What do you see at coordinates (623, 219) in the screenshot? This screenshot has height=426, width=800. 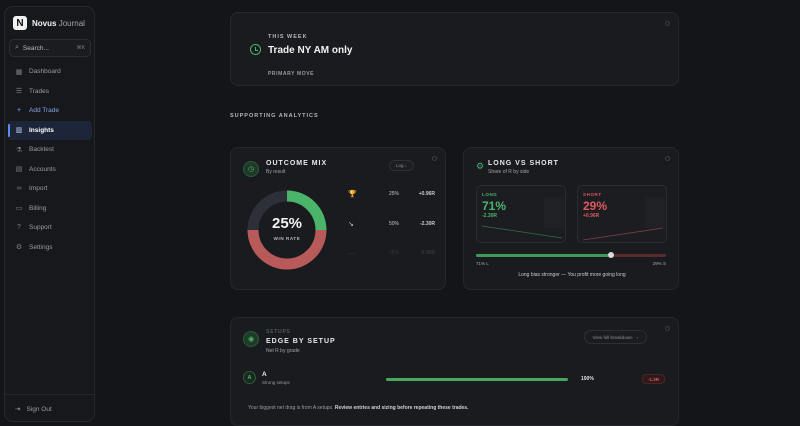 I see `short-sparkline` at bounding box center [623, 219].